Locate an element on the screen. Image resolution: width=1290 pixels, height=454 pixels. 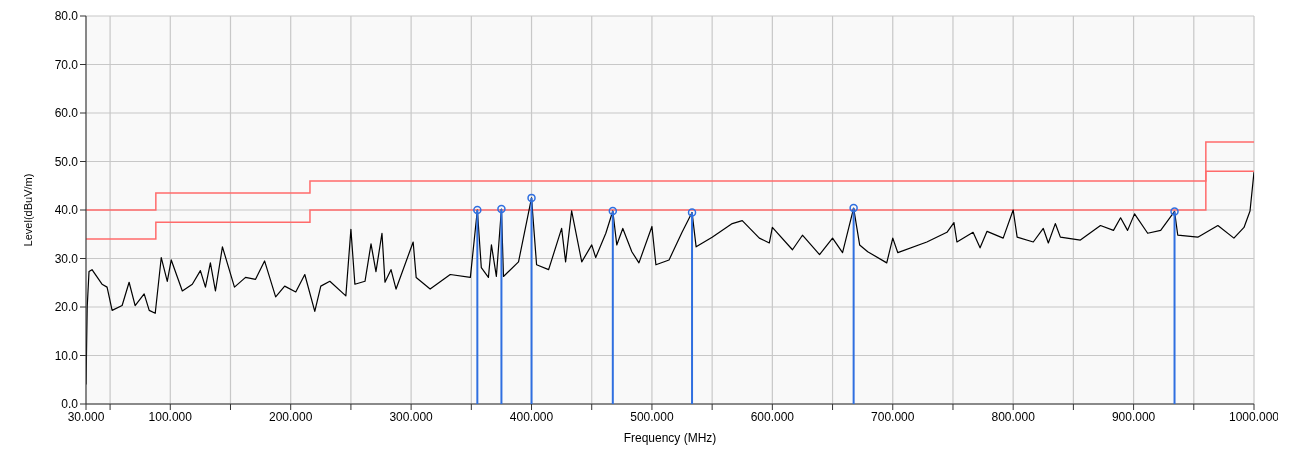
y-tick-label: 30.0 is located at coordinates (66, 258).